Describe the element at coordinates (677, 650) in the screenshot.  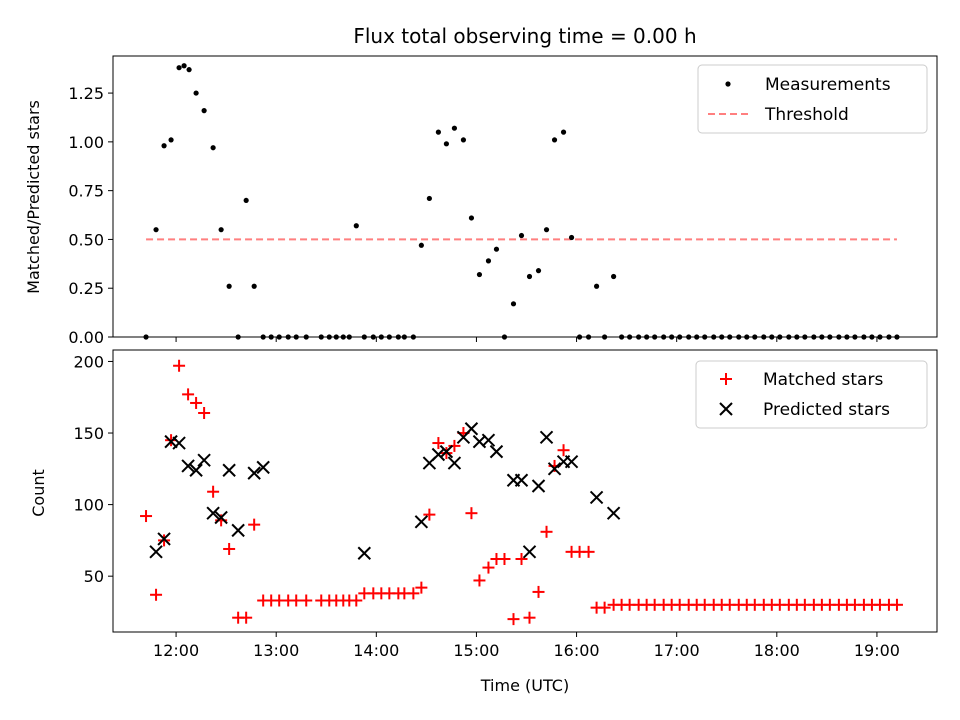
I see `x-tick-label: 17:00` at that location.